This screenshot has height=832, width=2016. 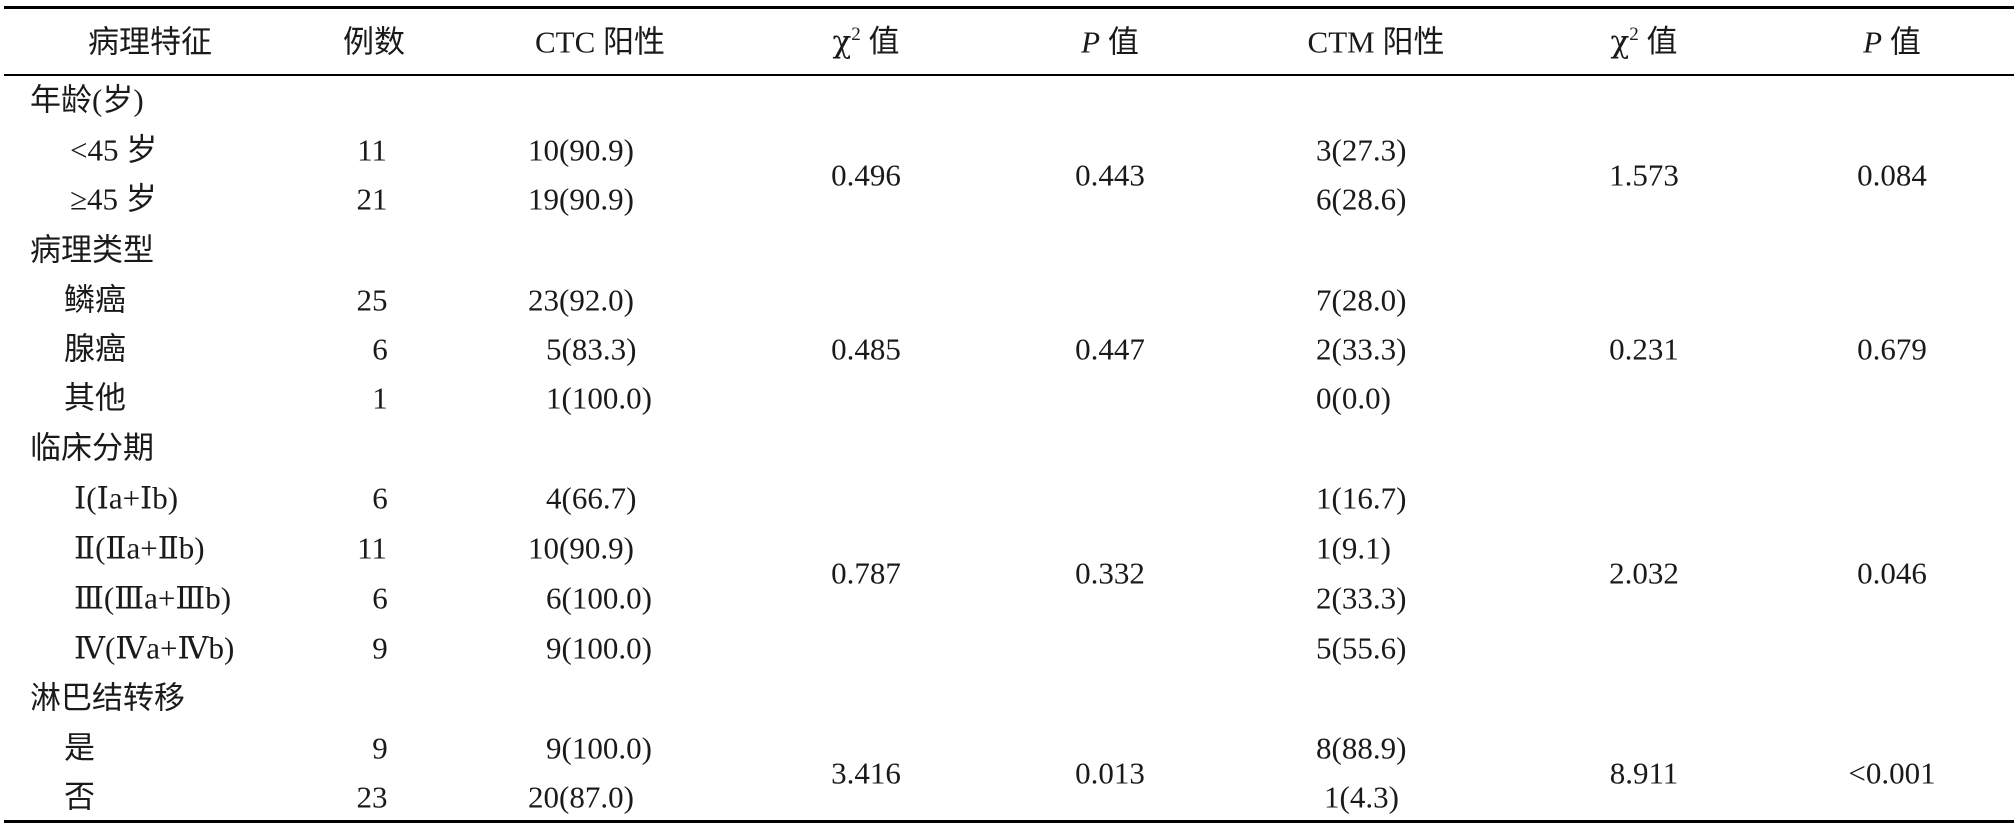 I want to click on header-ctm-p-value: P 值, so click(x=1892, y=42).